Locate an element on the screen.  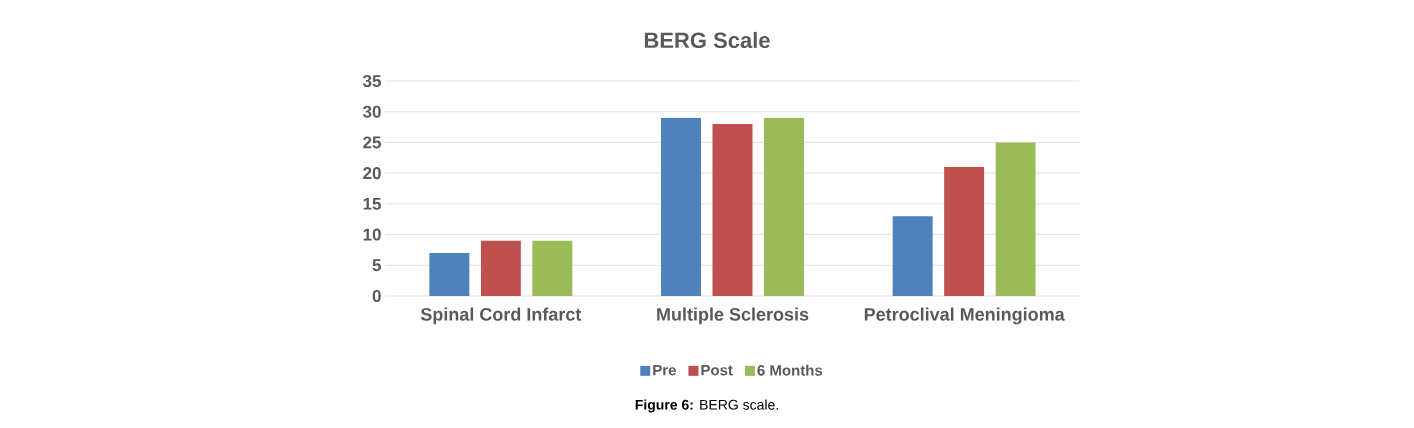
x-tick-label: Petroclival Meningioma is located at coordinates (964, 316).